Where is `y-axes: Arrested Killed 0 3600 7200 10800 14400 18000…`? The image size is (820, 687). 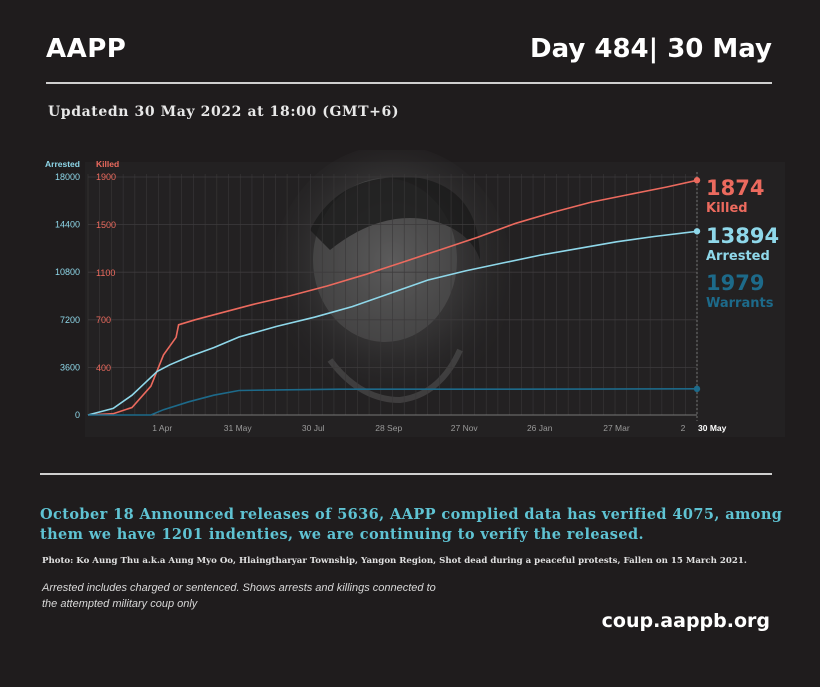
y-axes: Arrested Killed 0 3600 7200 10800 14400 18000… is located at coordinates (82, 289).